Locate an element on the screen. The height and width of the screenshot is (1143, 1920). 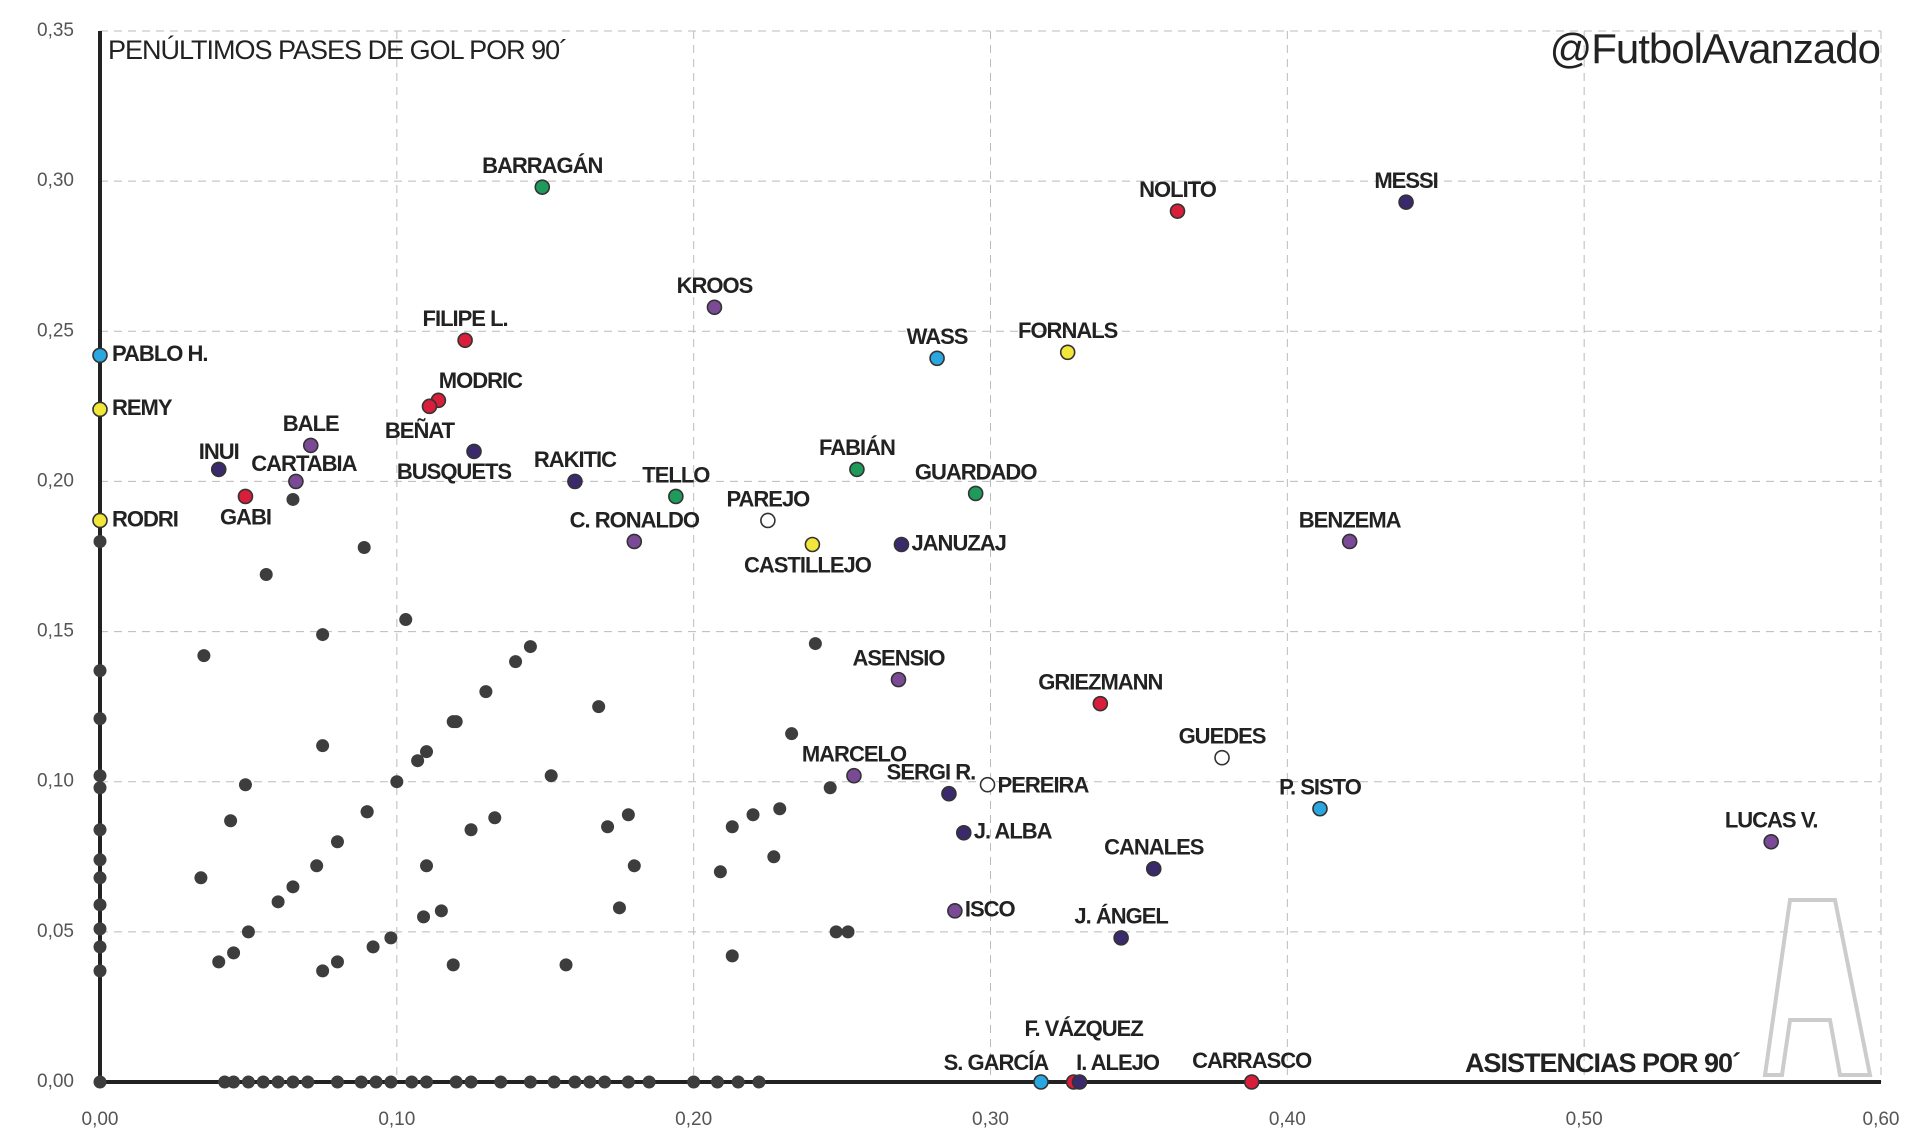
point-label: FORNALS is located at coordinates (1068, 330).